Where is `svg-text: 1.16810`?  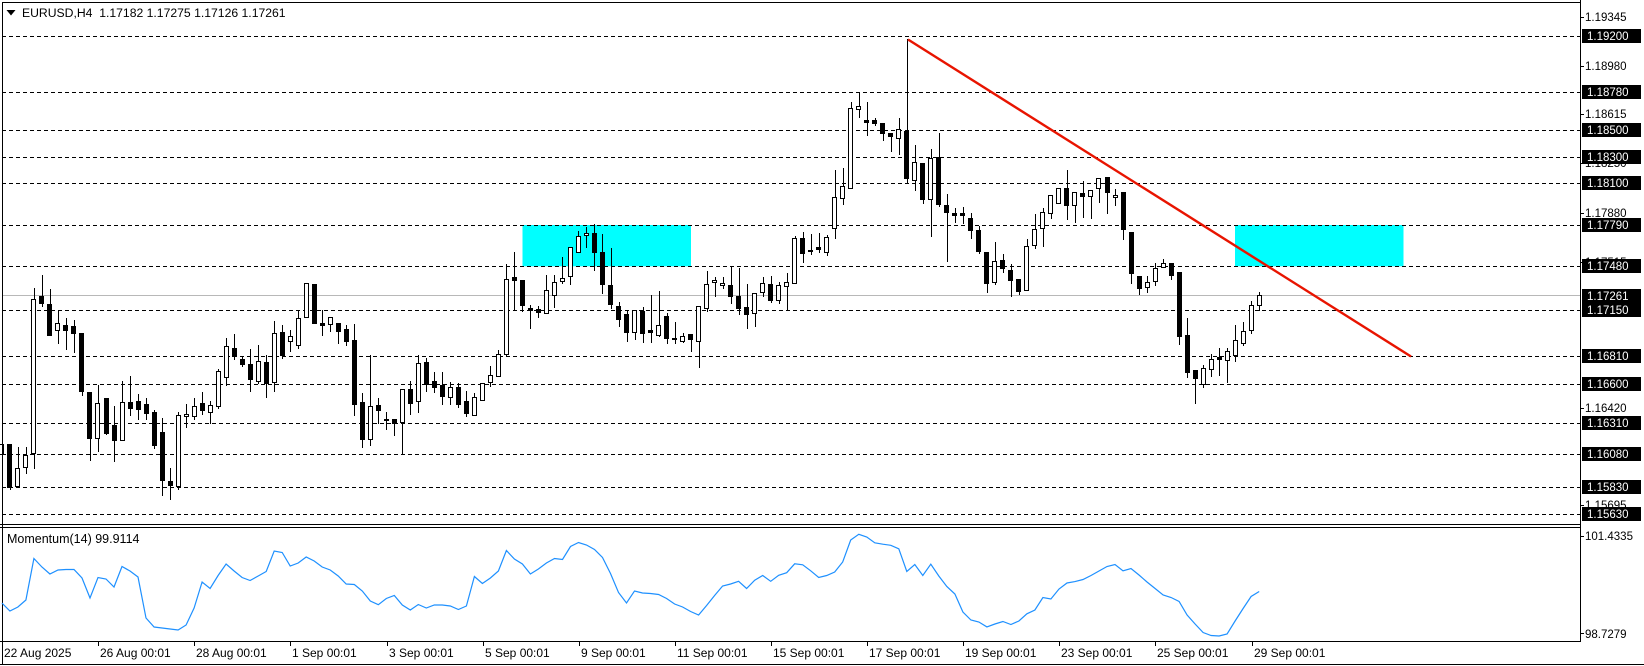 svg-text: 1.16810 is located at coordinates (1608, 357).